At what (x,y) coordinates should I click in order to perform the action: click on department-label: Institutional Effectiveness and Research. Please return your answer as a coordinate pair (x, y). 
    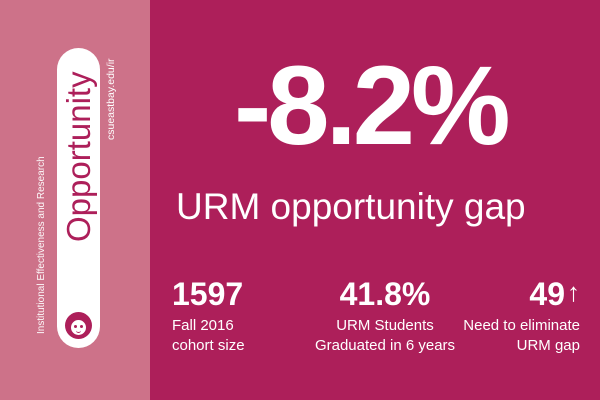
    Looking at the image, I should click on (41, 245).